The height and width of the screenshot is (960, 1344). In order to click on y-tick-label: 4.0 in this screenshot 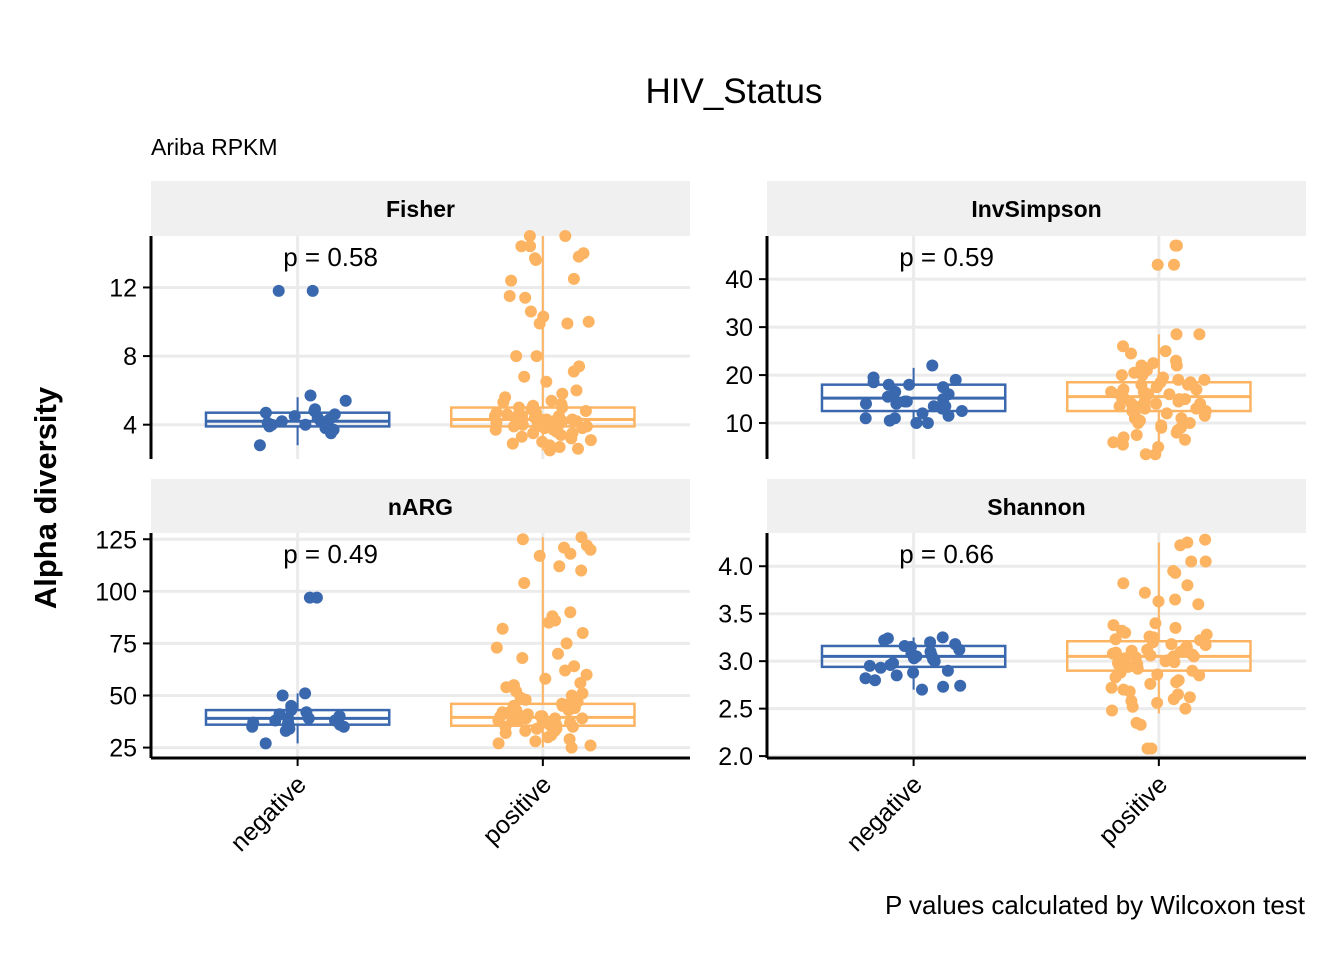, I will do `click(735, 567)`.